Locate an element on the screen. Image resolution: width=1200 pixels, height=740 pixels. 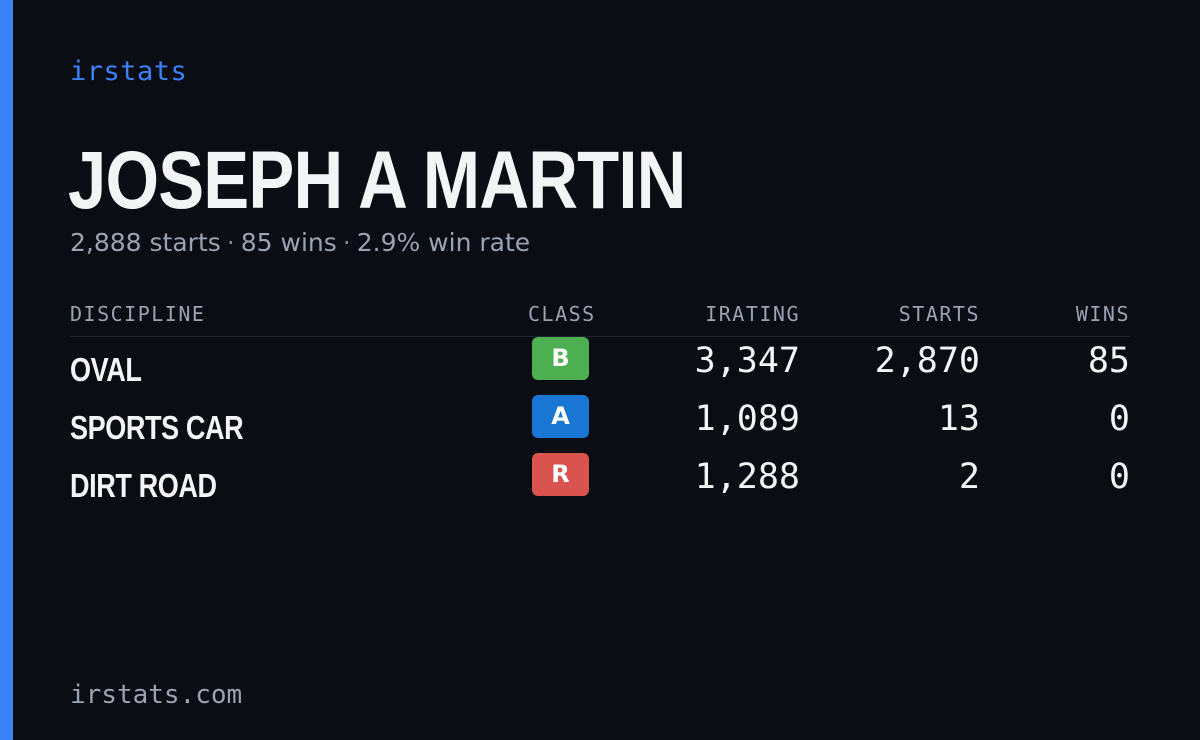
player-summary: 2,888 starts · 85 wins · 2.9% win rate is located at coordinates (300, 242).